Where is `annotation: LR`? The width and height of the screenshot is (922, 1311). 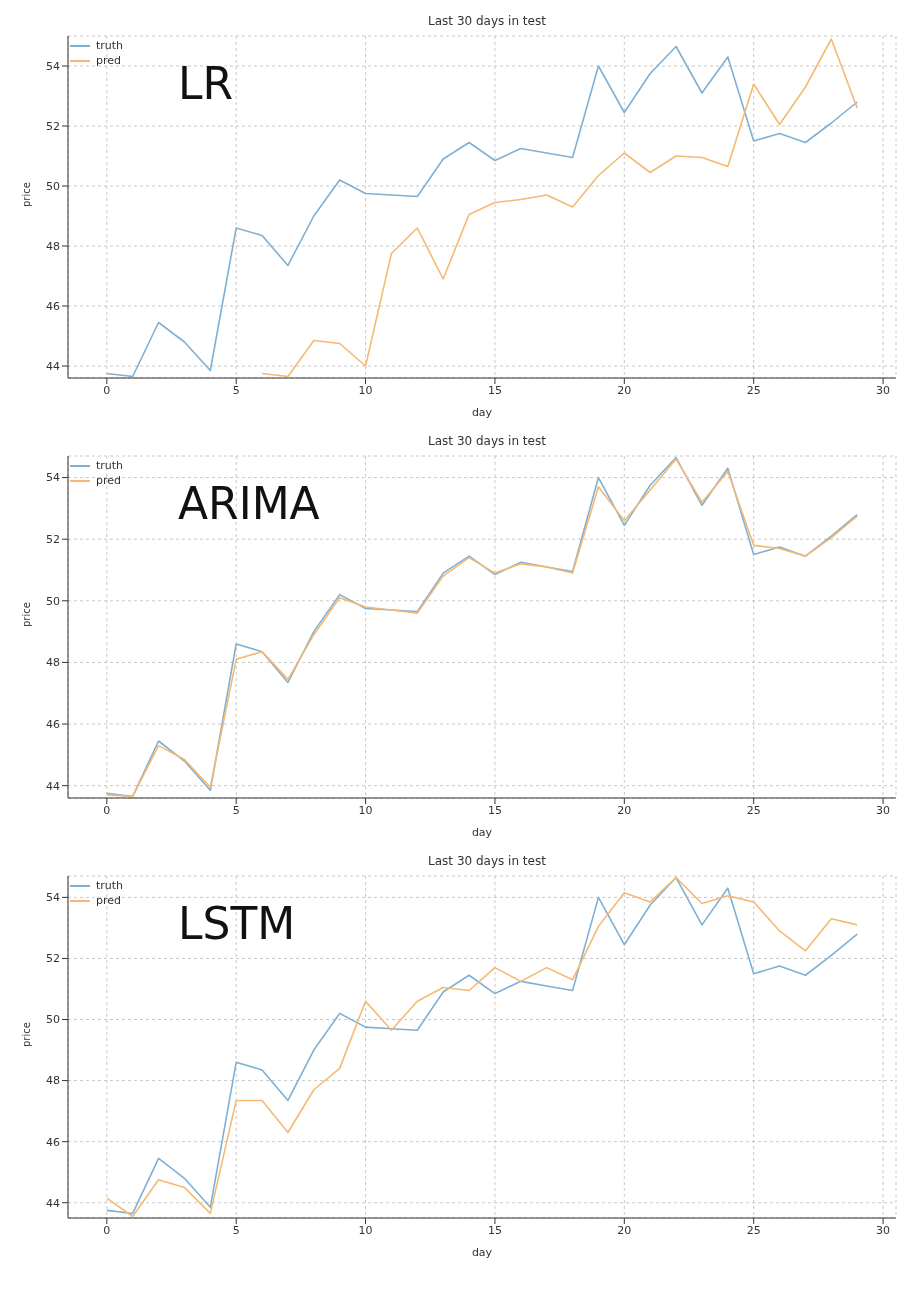
annotation: LR is located at coordinates (206, 83).